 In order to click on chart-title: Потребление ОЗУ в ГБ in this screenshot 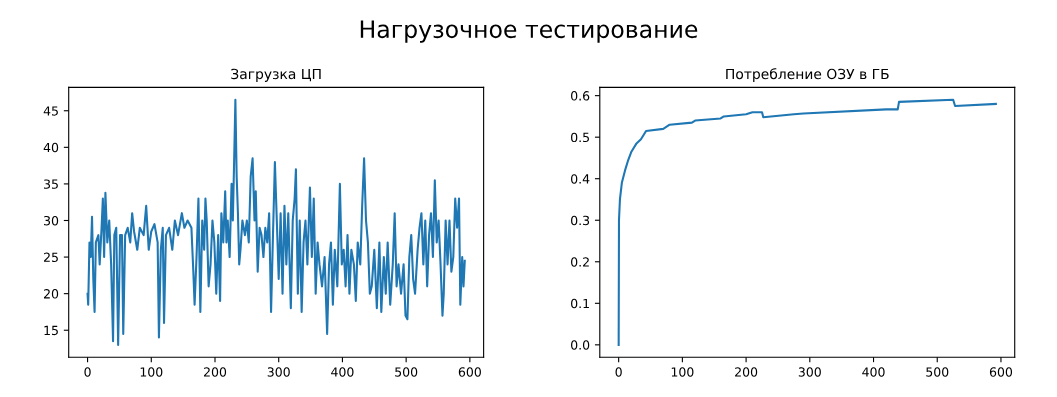, I will do `click(807, 75)`.